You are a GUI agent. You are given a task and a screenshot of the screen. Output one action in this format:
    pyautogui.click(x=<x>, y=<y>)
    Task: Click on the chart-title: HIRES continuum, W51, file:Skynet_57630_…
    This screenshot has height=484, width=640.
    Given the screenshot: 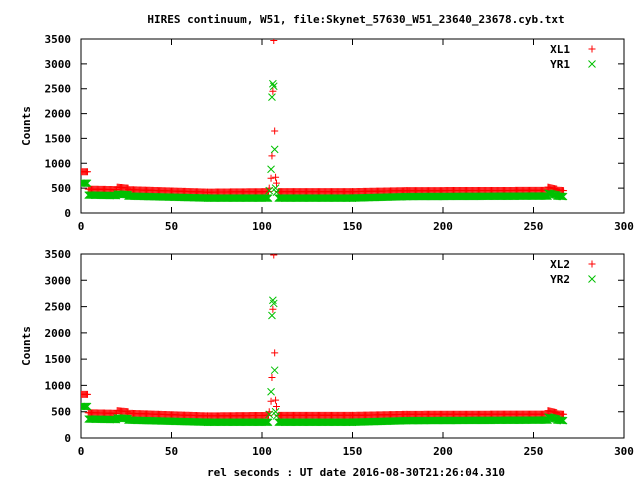 What is the action you would take?
    pyautogui.click(x=355, y=19)
    